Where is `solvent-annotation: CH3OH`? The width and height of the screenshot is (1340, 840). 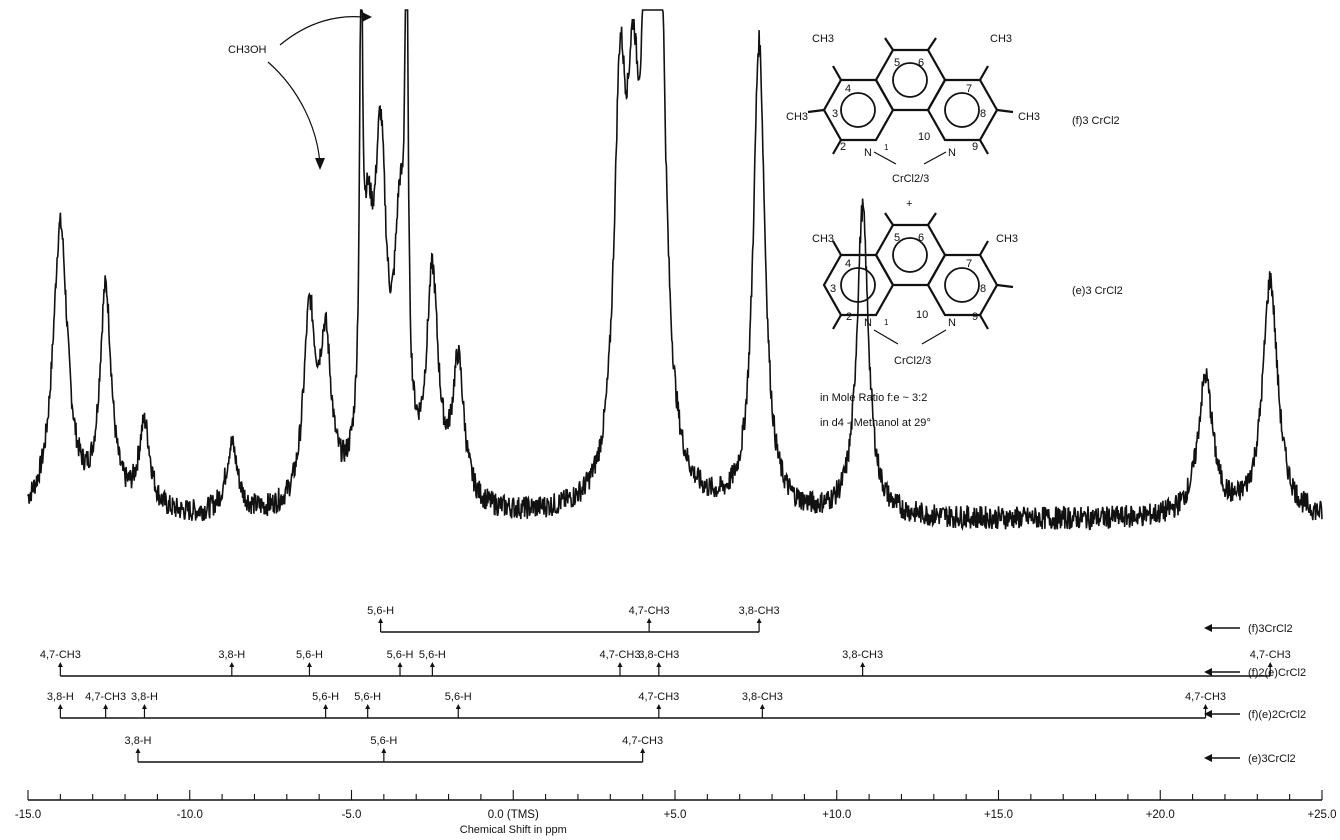
solvent-annotation: CH3OH is located at coordinates (300, 91).